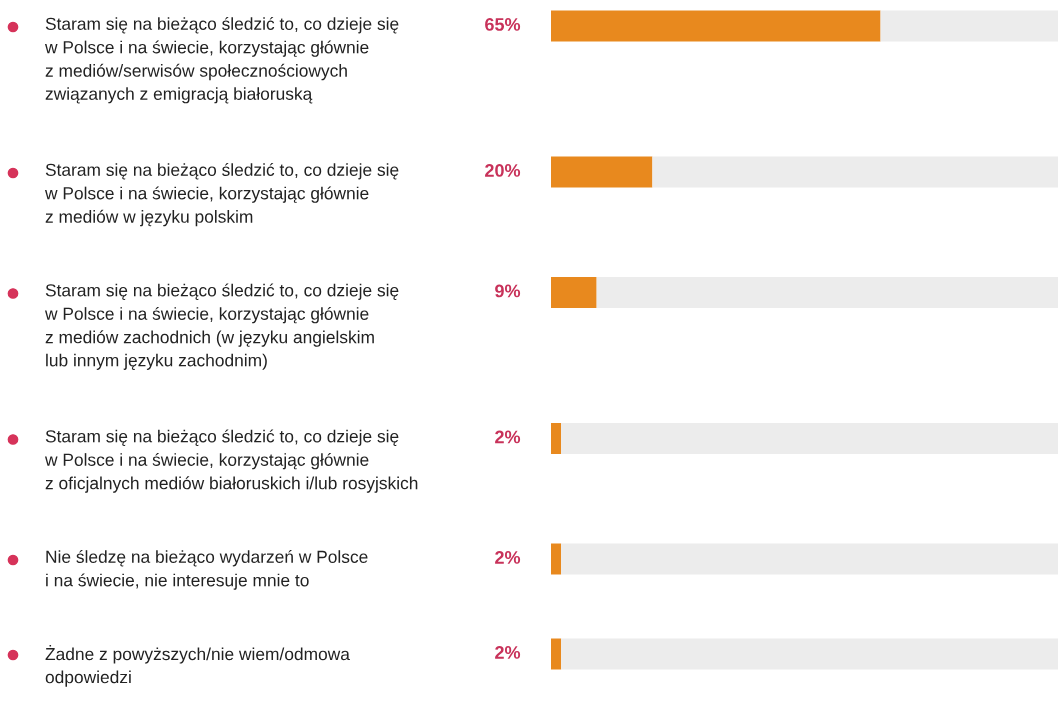  I want to click on y-tick-label: Żadne z powyższych/nie wiem/odmowa odpowiedzi, so click(197, 666).